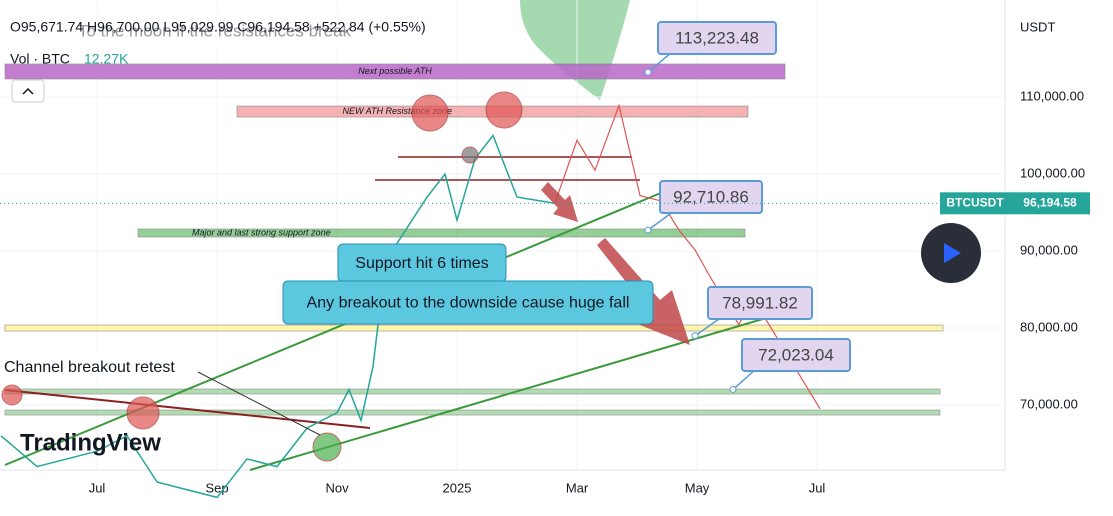 The image size is (1113, 516). I want to click on price-tag-value: 96,194.58, so click(1050, 202).